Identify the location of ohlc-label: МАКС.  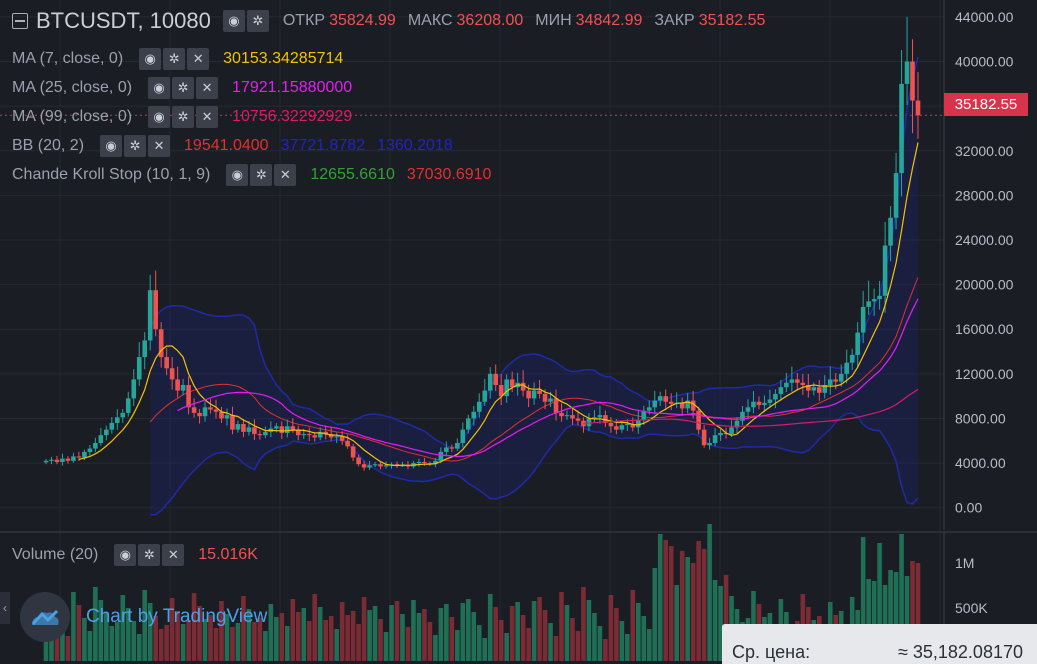
(430, 20).